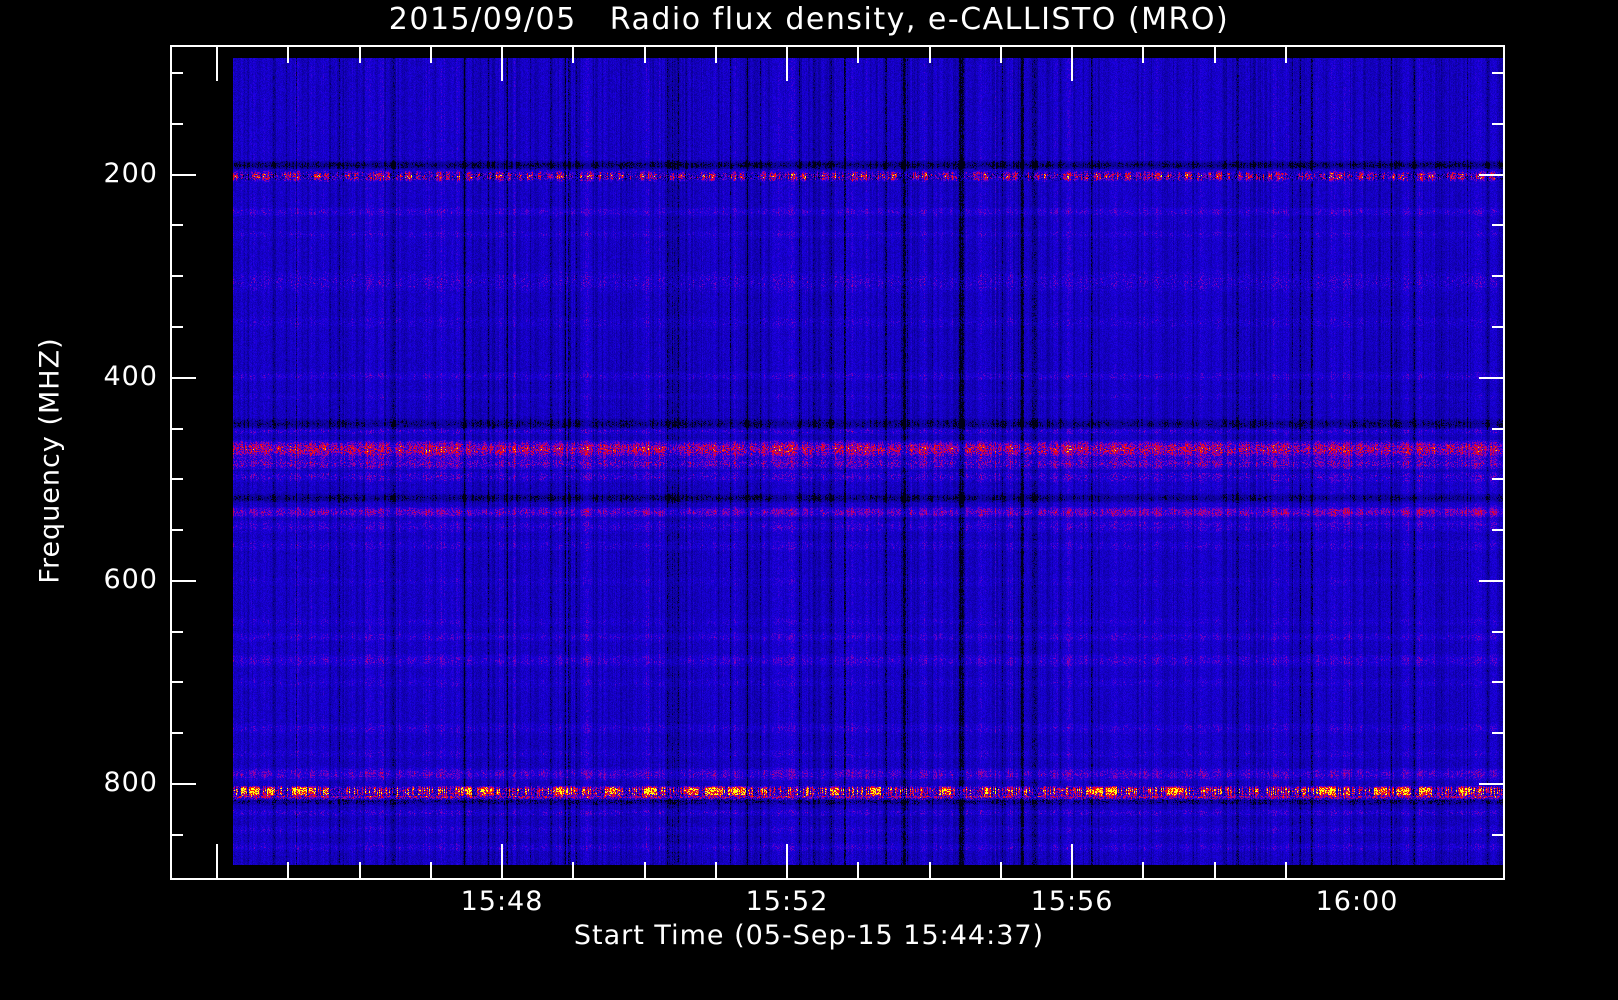 This screenshot has height=1000, width=1618. I want to click on x-tick-label-1600: 16:00, so click(1357, 901).